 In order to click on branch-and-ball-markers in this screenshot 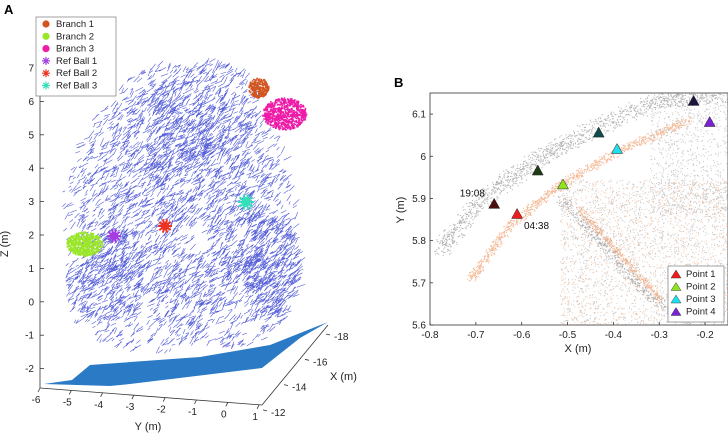, I will do `click(187, 167)`.